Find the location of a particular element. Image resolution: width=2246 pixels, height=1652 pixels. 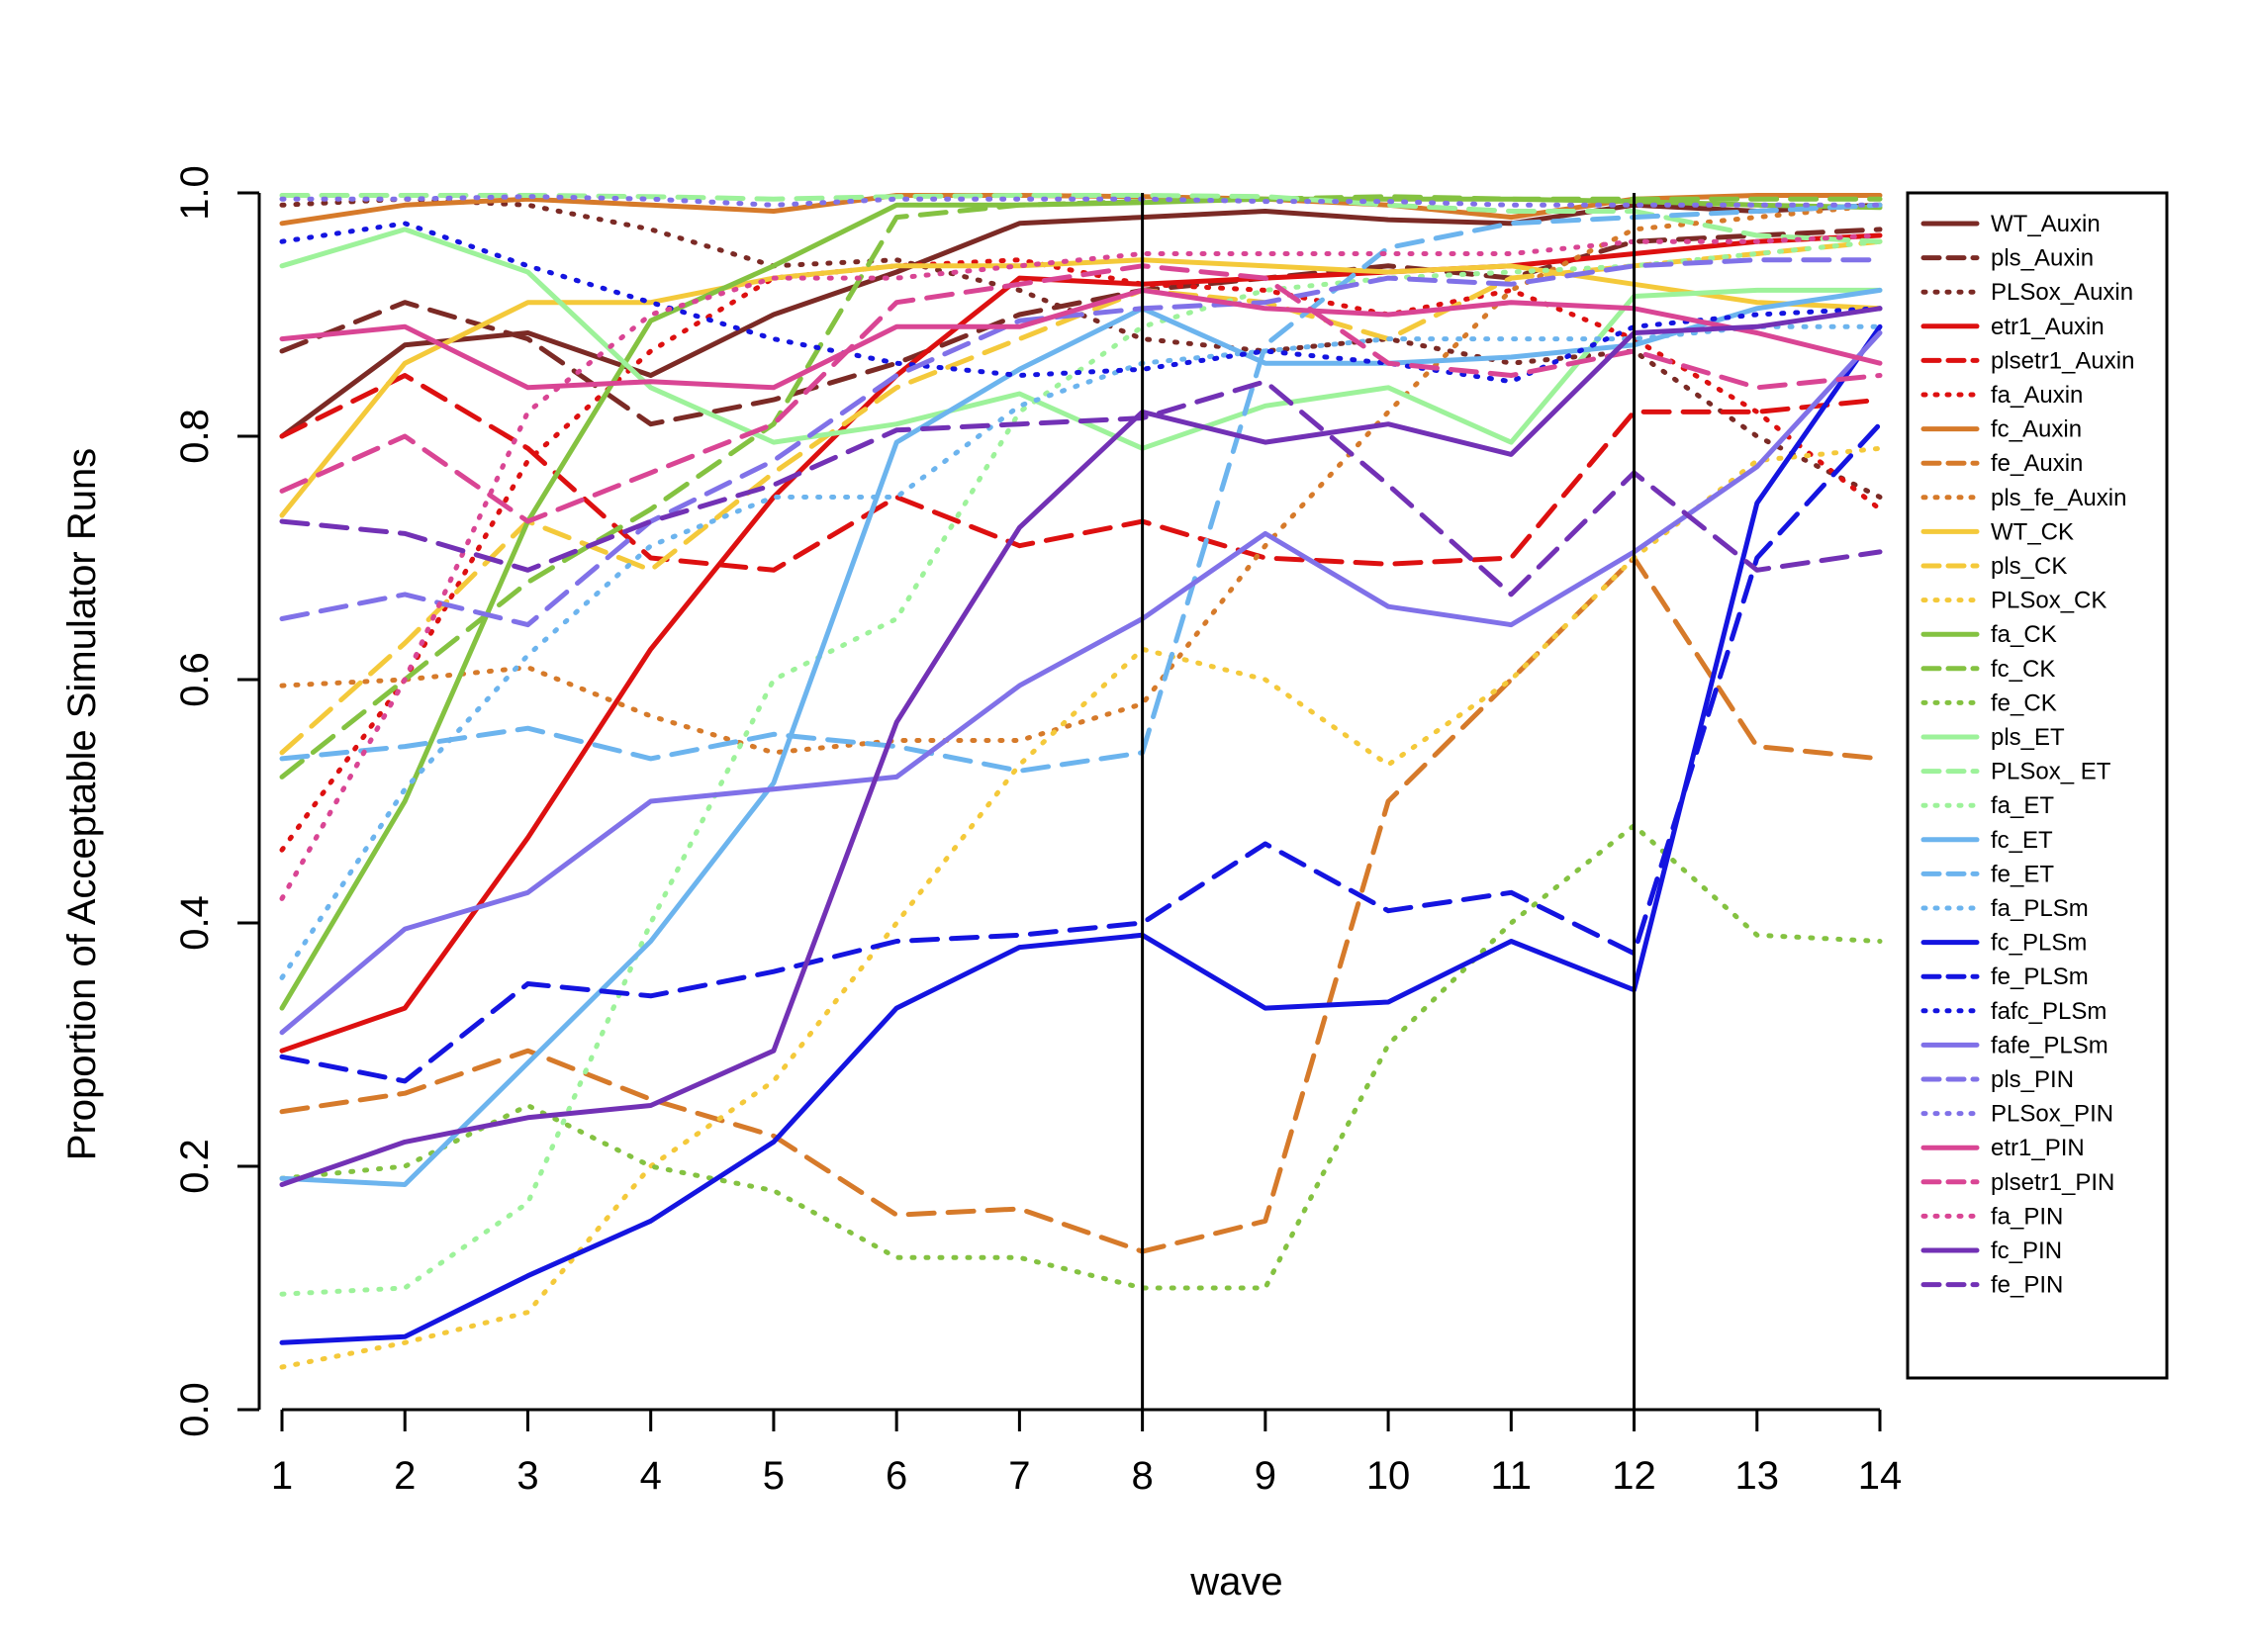

legend-label-pls-auxin: pls_Auxin is located at coordinates (2042, 258).